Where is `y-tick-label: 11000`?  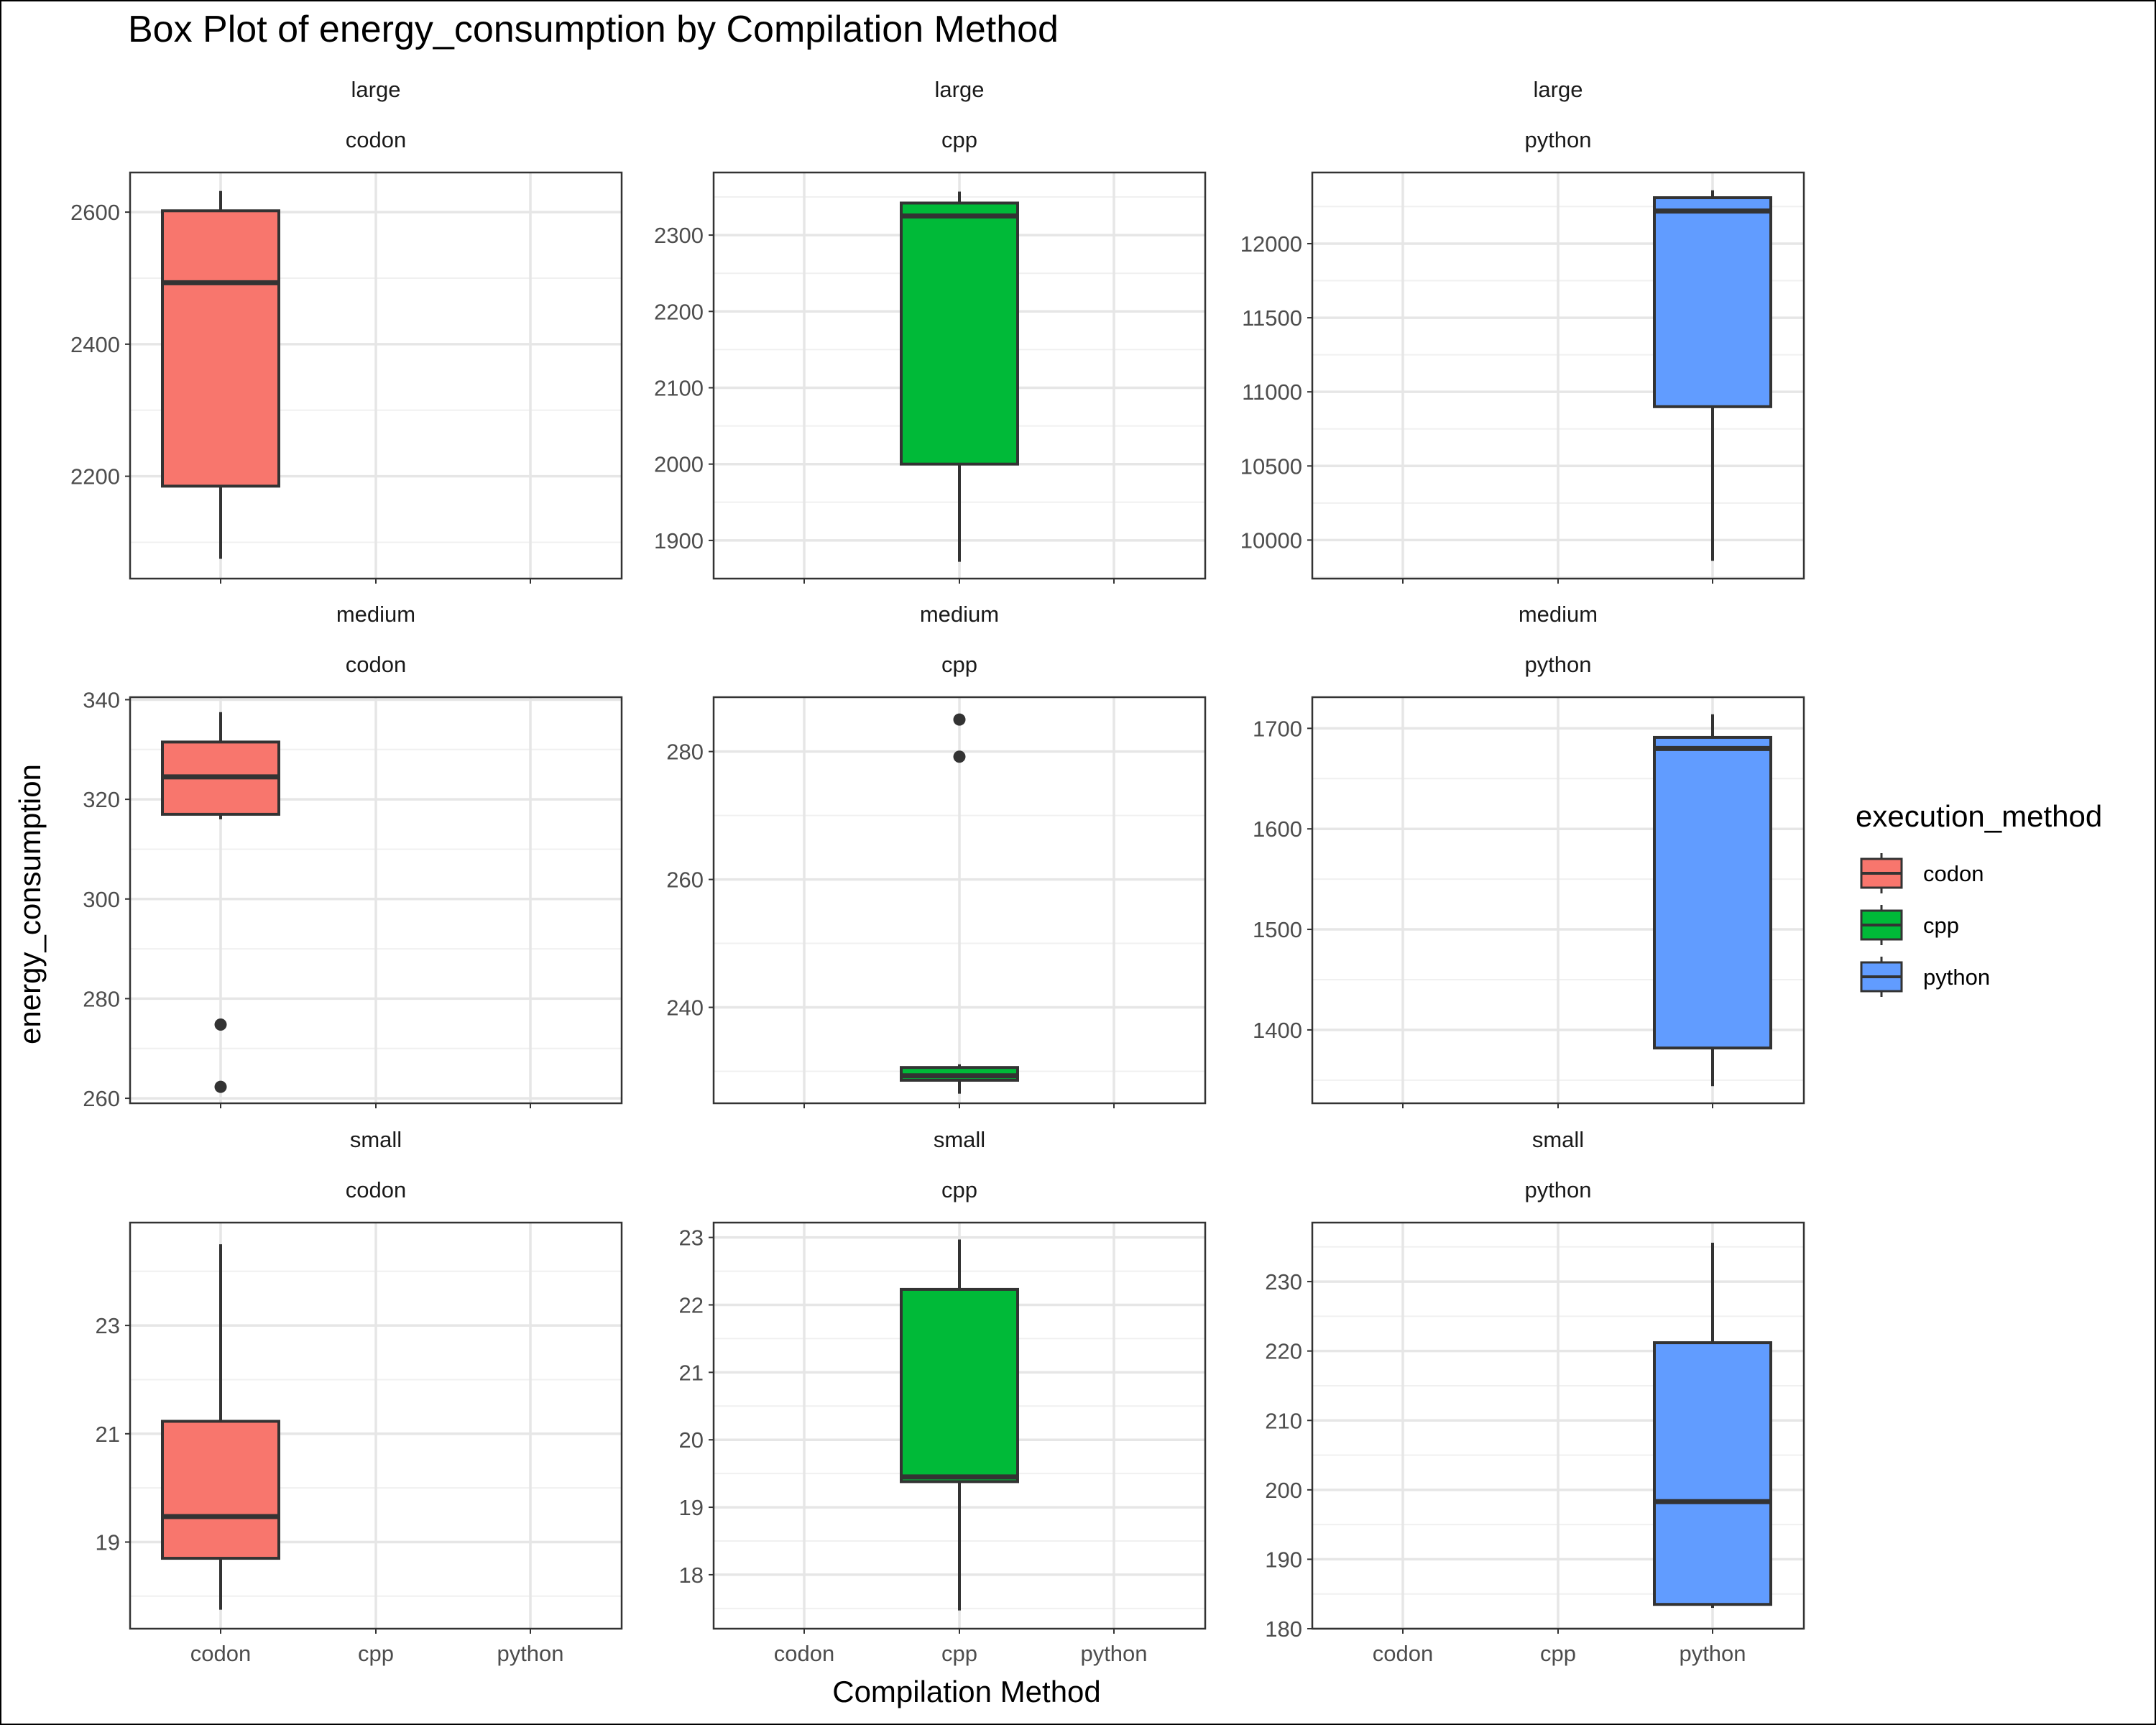 y-tick-label: 11000 is located at coordinates (1272, 392).